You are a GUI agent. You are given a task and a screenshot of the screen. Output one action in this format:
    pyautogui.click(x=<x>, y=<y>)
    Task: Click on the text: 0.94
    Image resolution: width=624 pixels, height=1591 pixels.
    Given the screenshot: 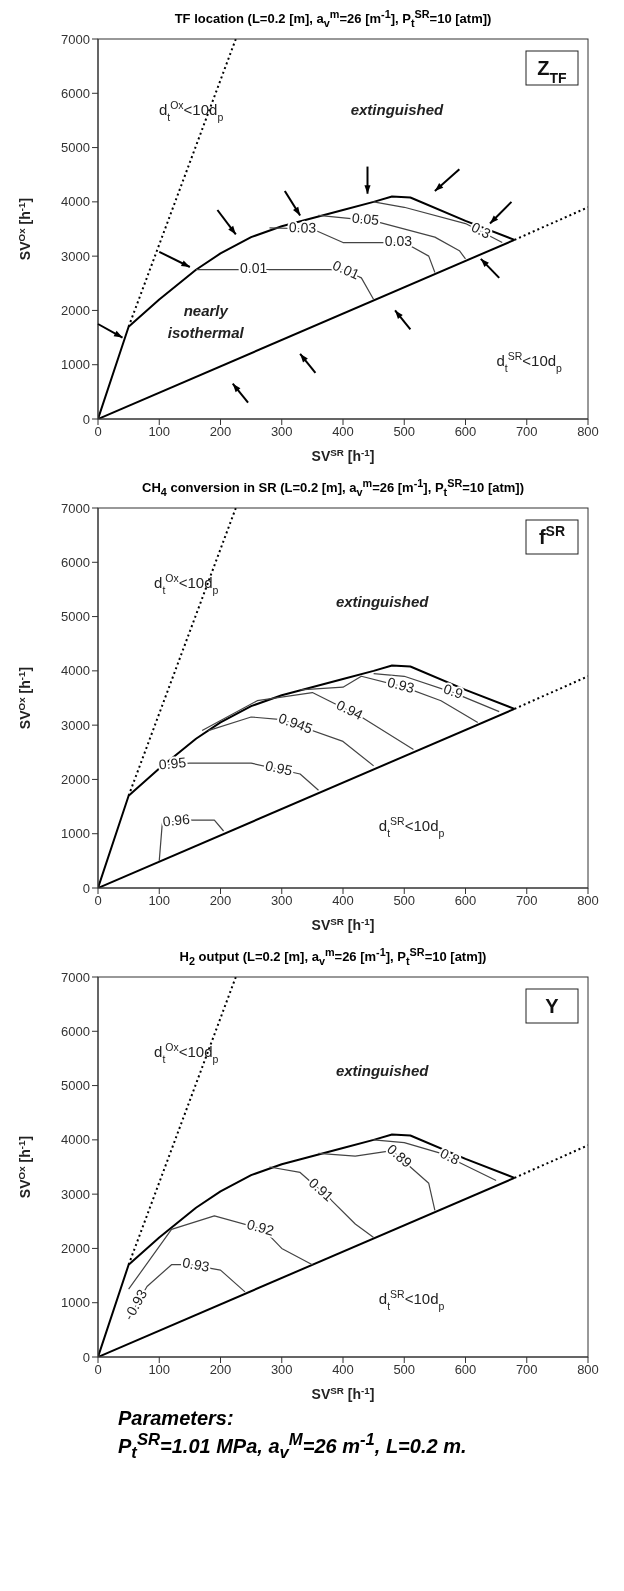 What is the action you would take?
    pyautogui.click(x=349, y=709)
    